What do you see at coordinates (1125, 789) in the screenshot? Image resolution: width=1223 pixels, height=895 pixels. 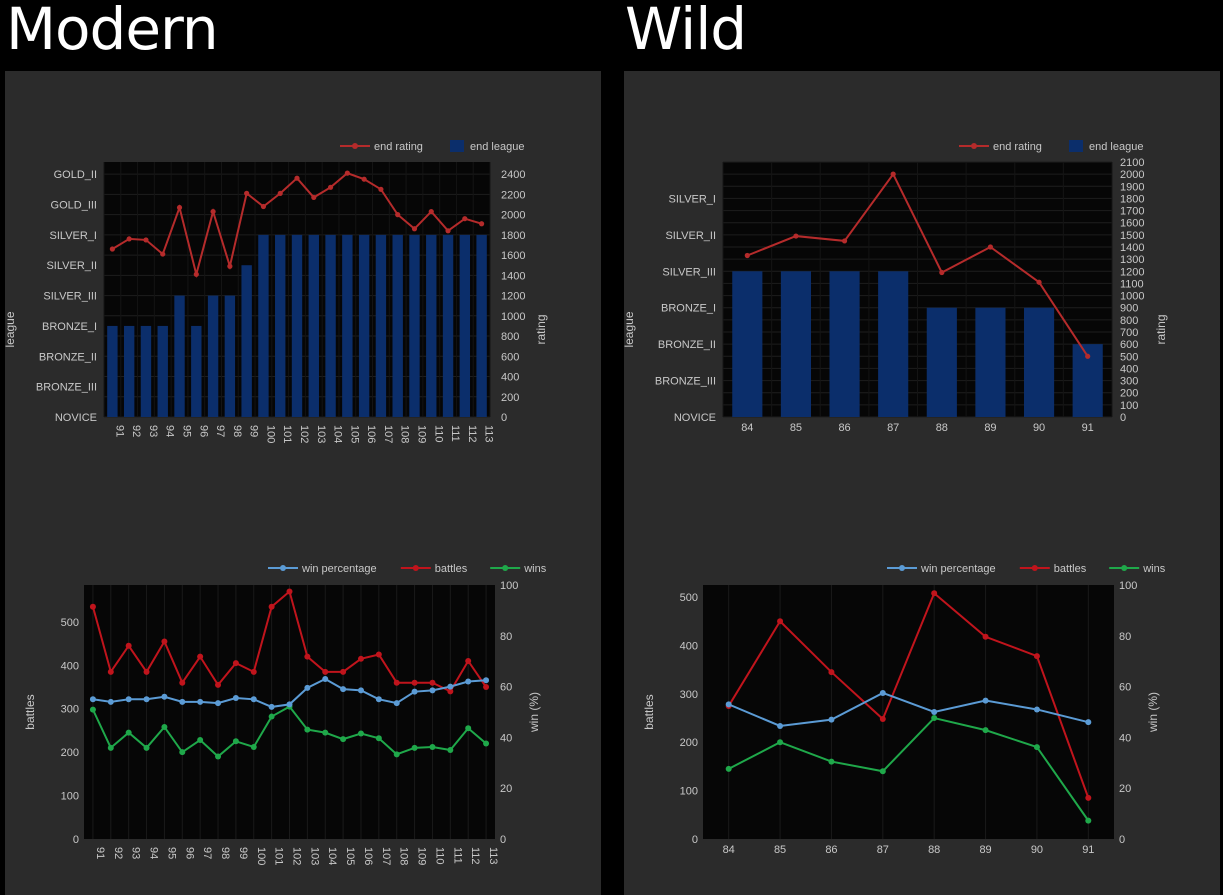 I see `wild-battles-win-tick: 20` at bounding box center [1125, 789].